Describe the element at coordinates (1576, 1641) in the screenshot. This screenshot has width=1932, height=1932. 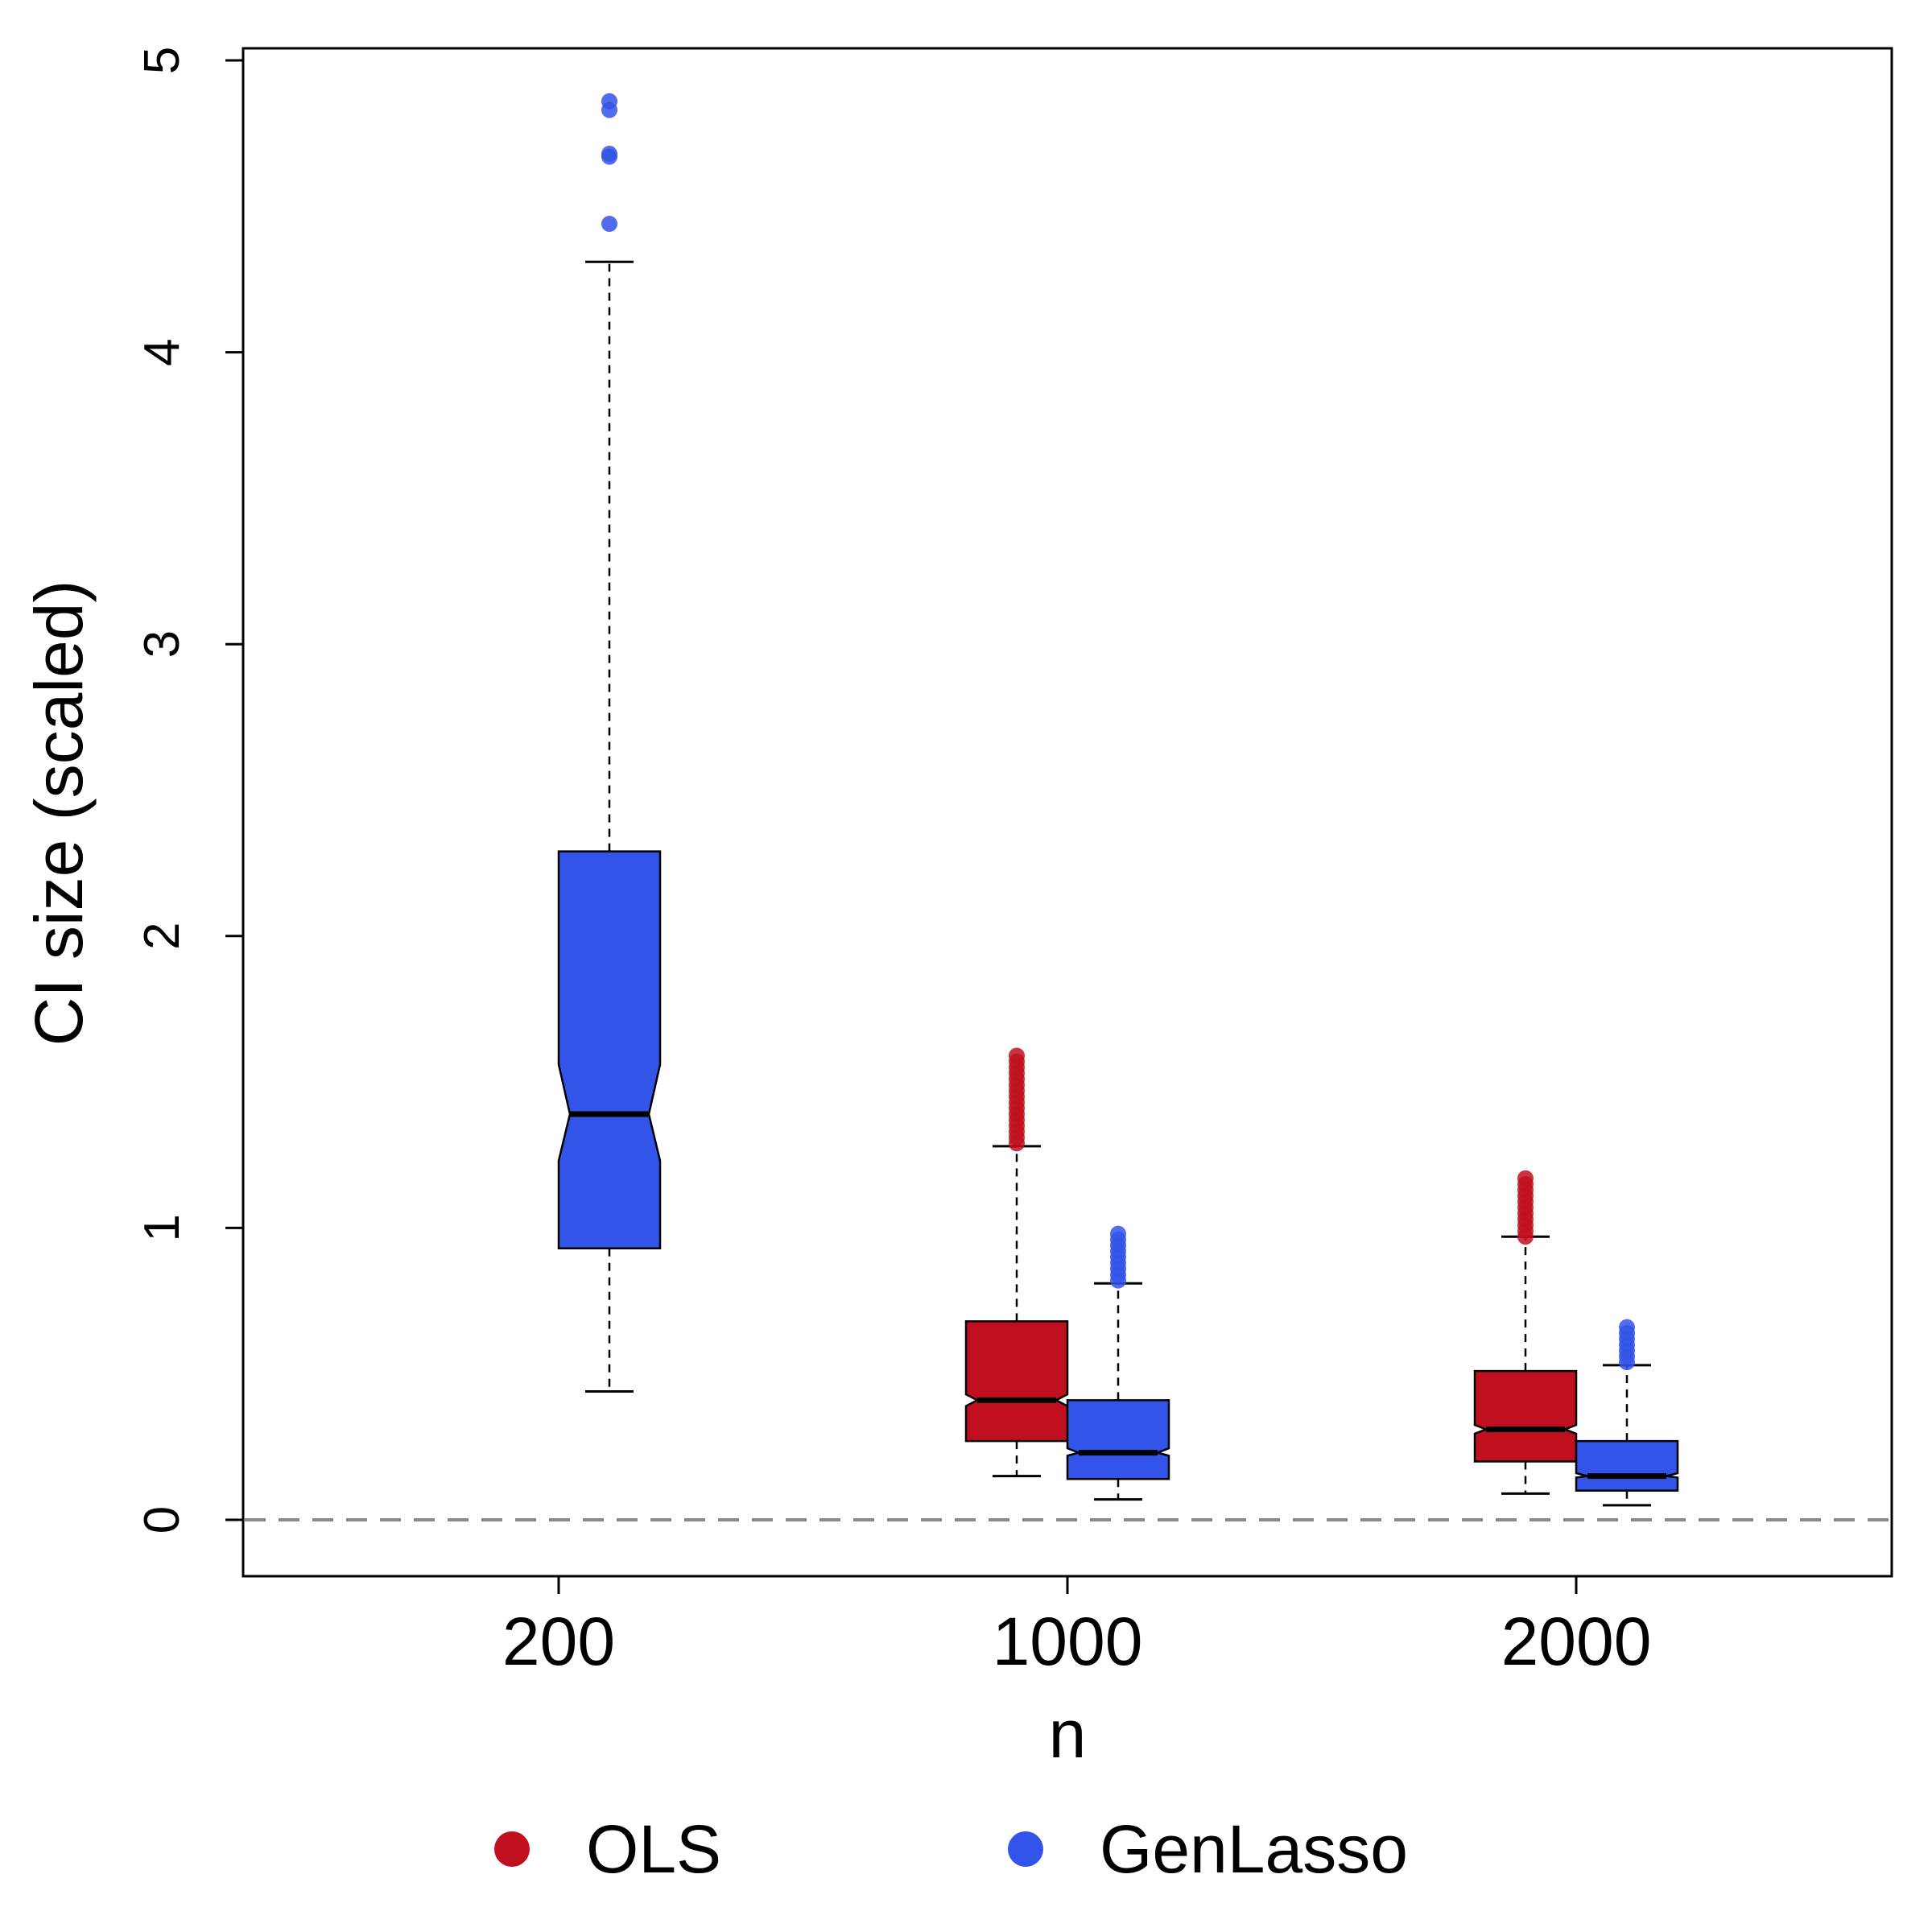
I see `x-tick-label: 2000` at that location.